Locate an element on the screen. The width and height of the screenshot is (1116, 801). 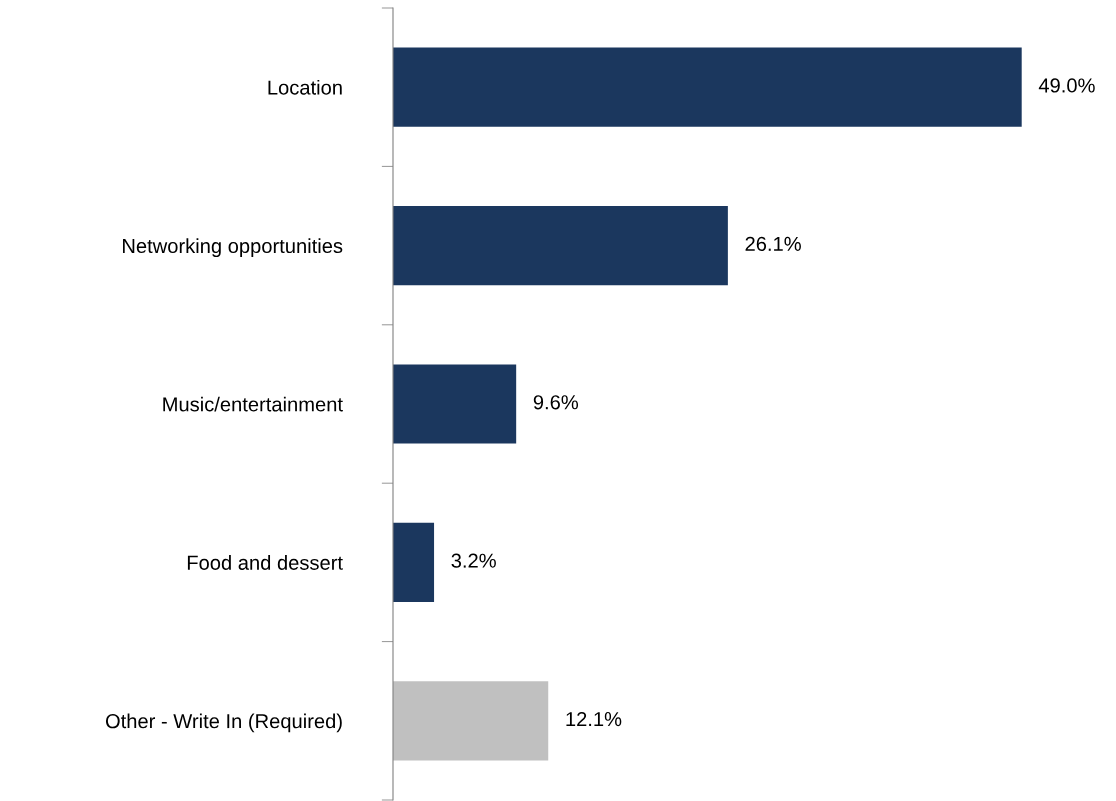
y-tick-label: Music/entertainment is located at coordinates (253, 404).